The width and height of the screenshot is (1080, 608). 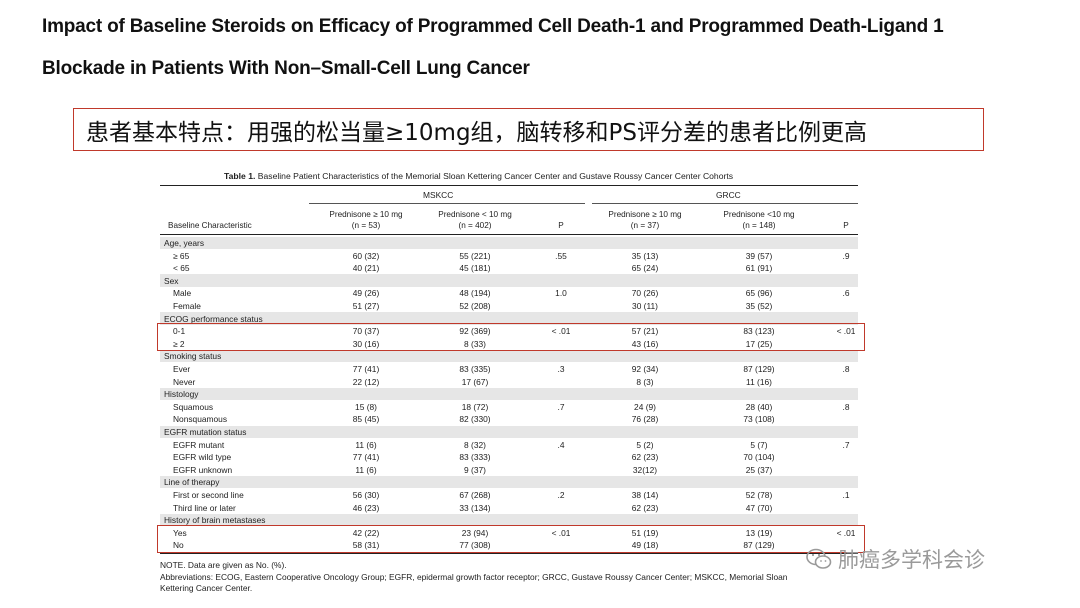 I want to click on col-header-line1: Prednisone < 10 mg, so click(x=475, y=214).